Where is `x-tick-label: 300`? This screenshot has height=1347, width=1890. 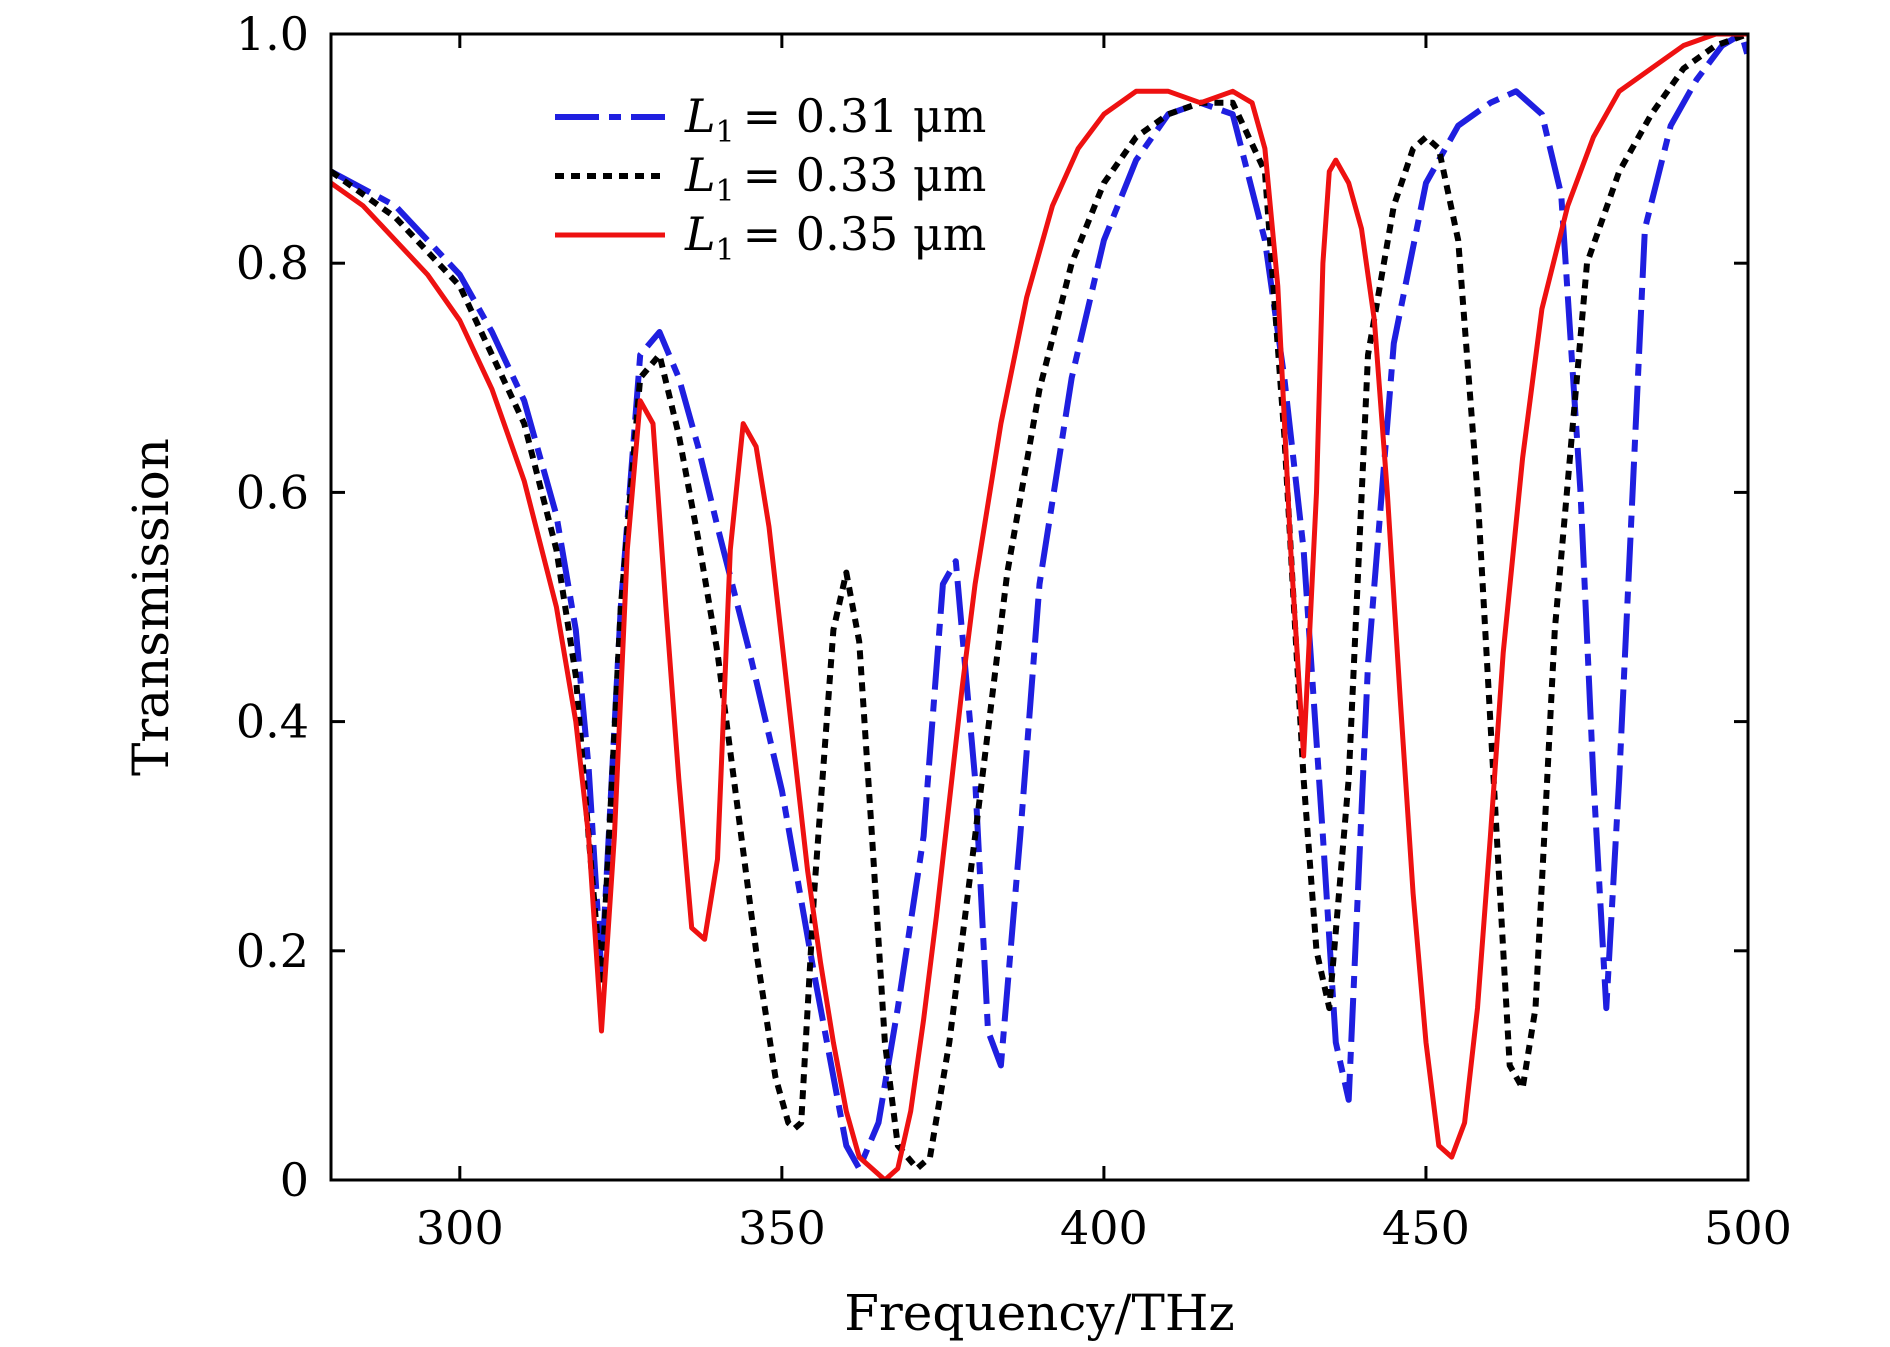
x-tick-label: 300 is located at coordinates (460, 1228).